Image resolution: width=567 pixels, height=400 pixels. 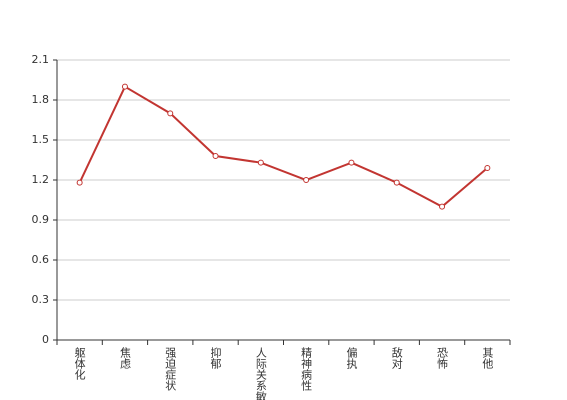 What do you see at coordinates (41, 219) in the screenshot?
I see `y-tick-label: 0.9` at bounding box center [41, 219].